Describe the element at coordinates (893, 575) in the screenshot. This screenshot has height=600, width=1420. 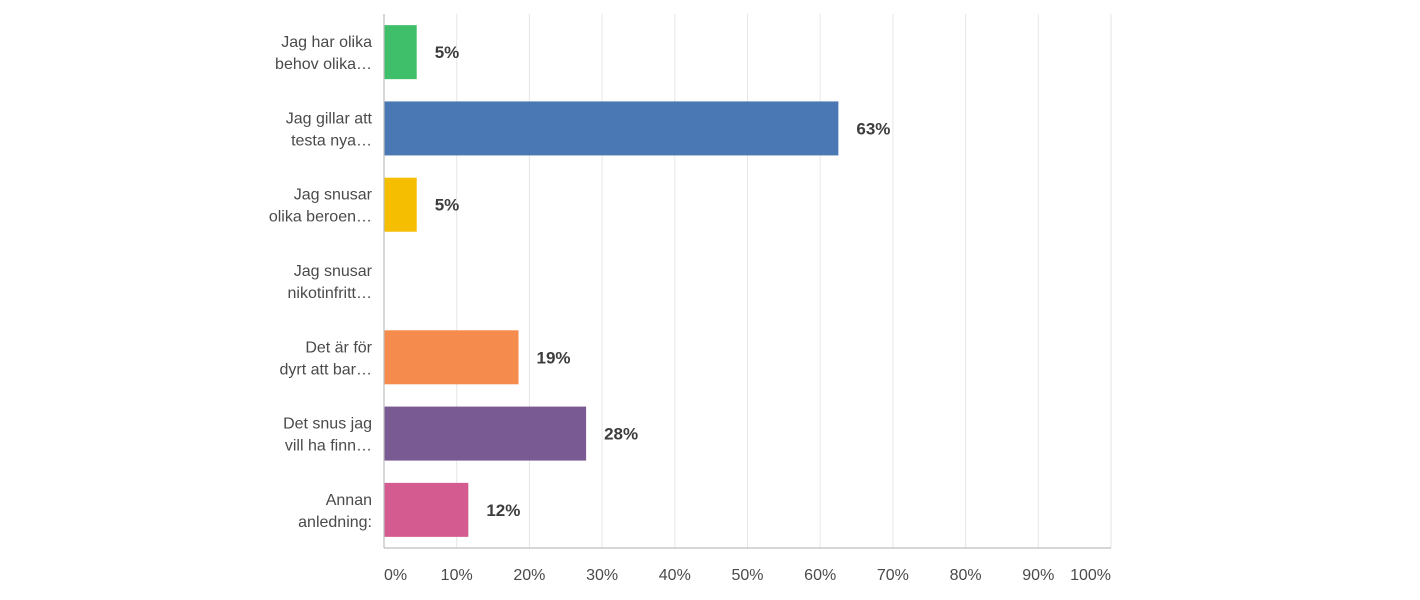
I see `x-tick-label-70: 70%` at that location.